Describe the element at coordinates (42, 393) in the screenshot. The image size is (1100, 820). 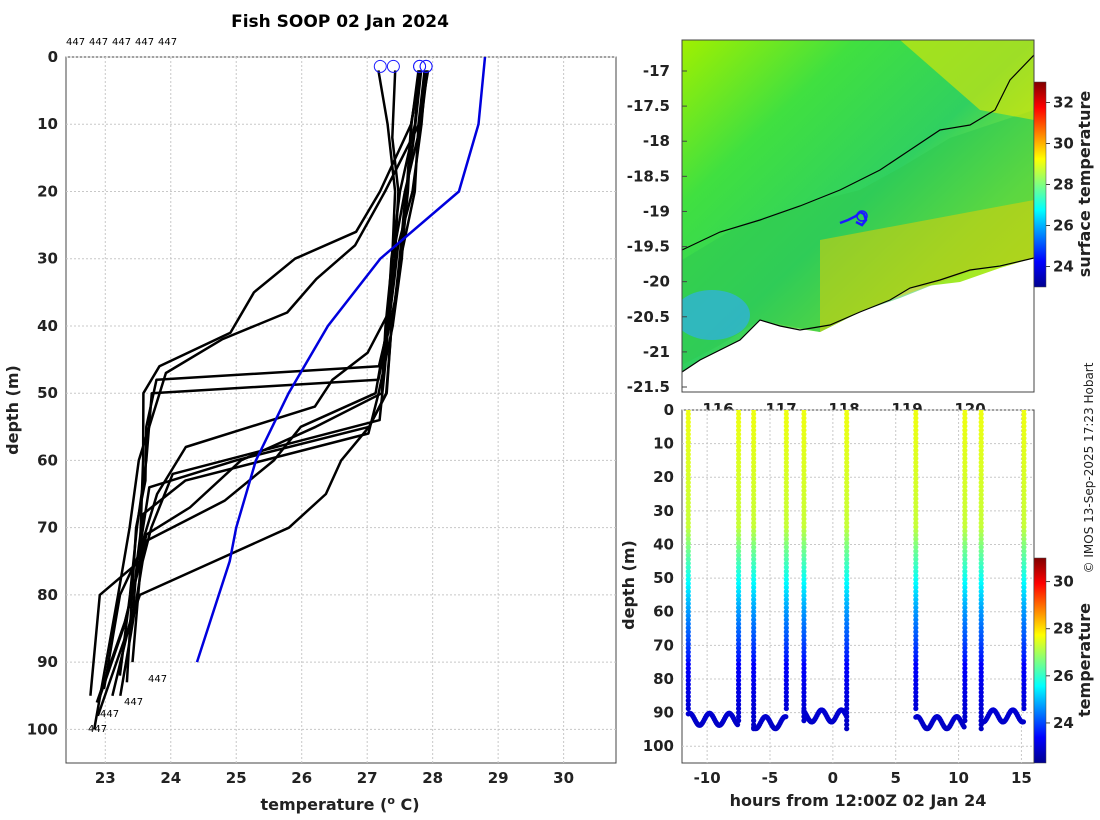
I see `profile-y-tick-labels: 0 10 20 30 40 50 60 70 80 90 100` at that location.